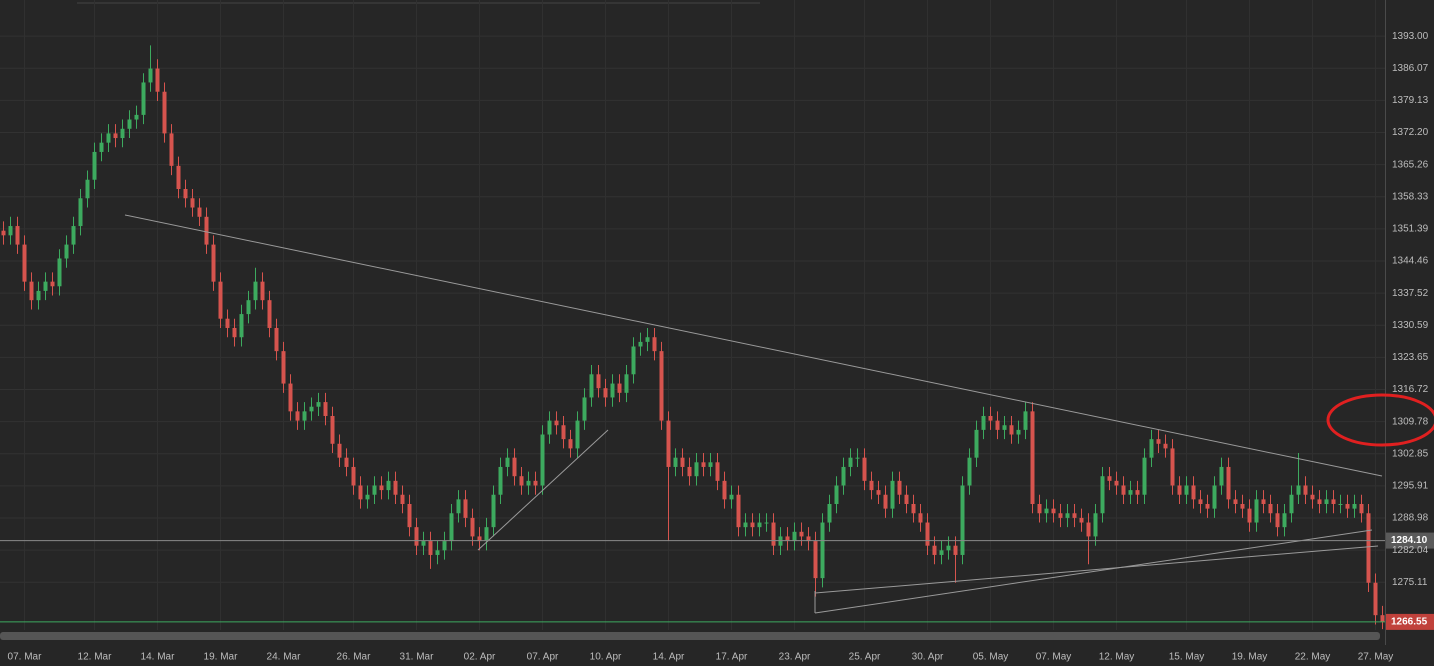 This screenshot has width=1434, height=666. What do you see at coordinates (1410, 68) in the screenshot?
I see `y-tick-label: 1386.07` at bounding box center [1410, 68].